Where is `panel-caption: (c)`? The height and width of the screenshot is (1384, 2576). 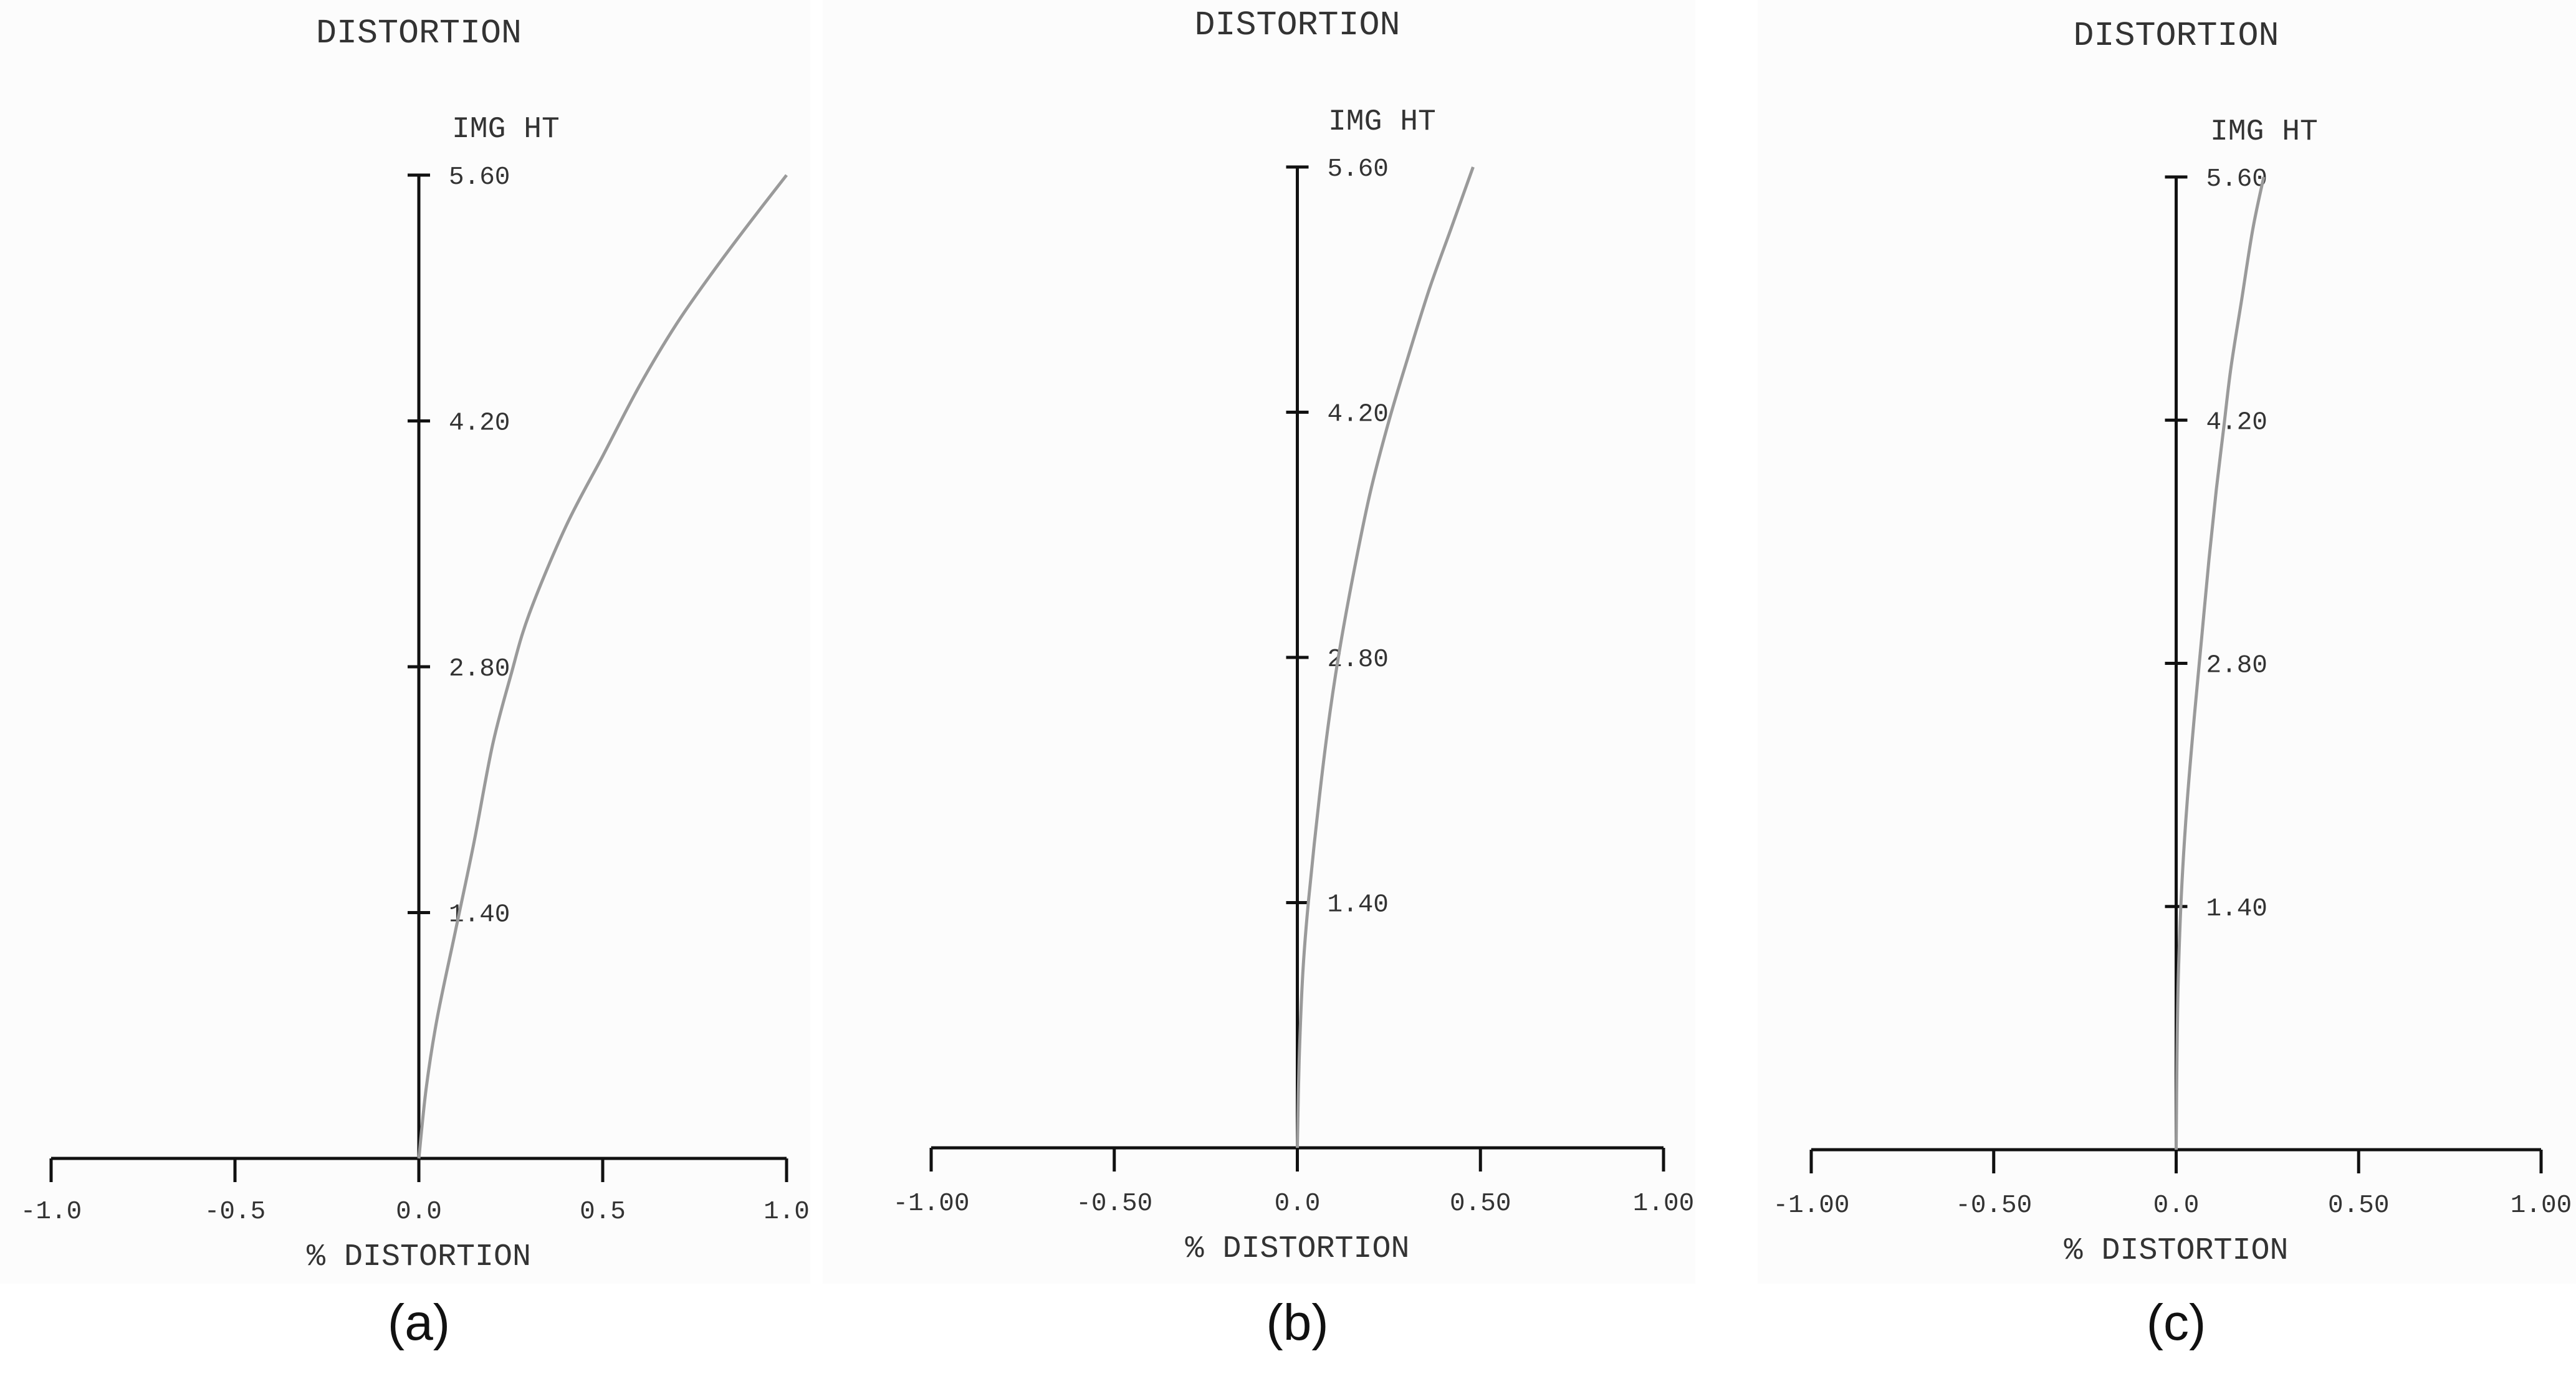
panel-caption: (c) is located at coordinates (2176, 1323).